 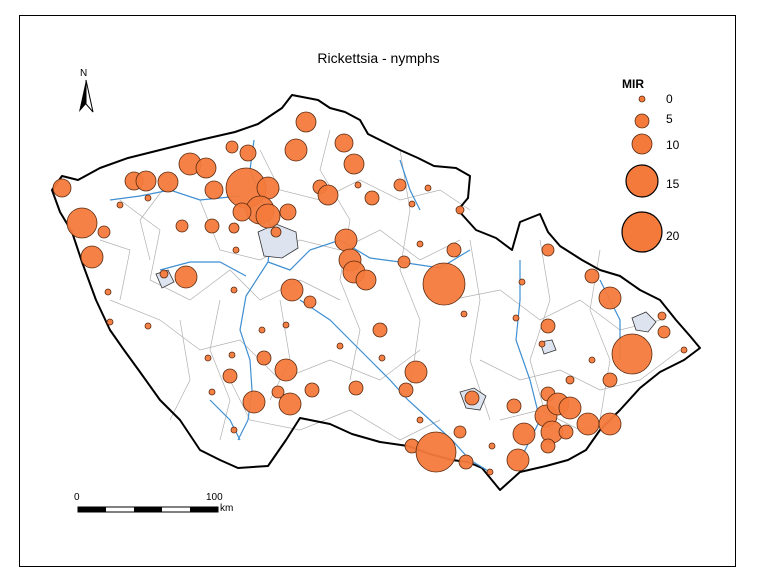 I want to click on scale-end-label: 100, so click(x=214, y=497).